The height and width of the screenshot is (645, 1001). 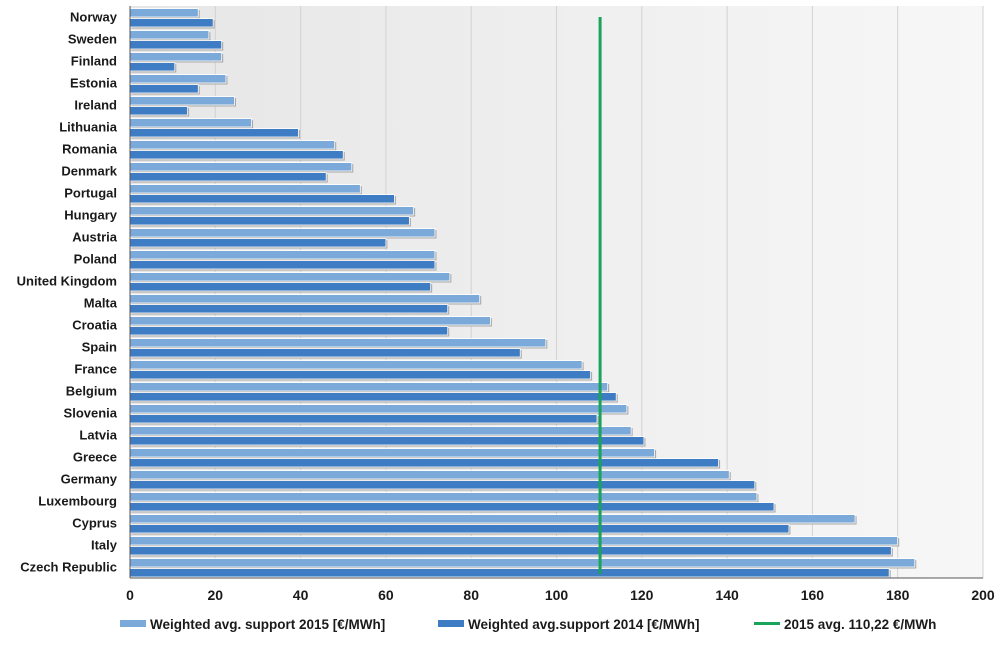 I want to click on category-label: Finland, so click(x=94, y=61).